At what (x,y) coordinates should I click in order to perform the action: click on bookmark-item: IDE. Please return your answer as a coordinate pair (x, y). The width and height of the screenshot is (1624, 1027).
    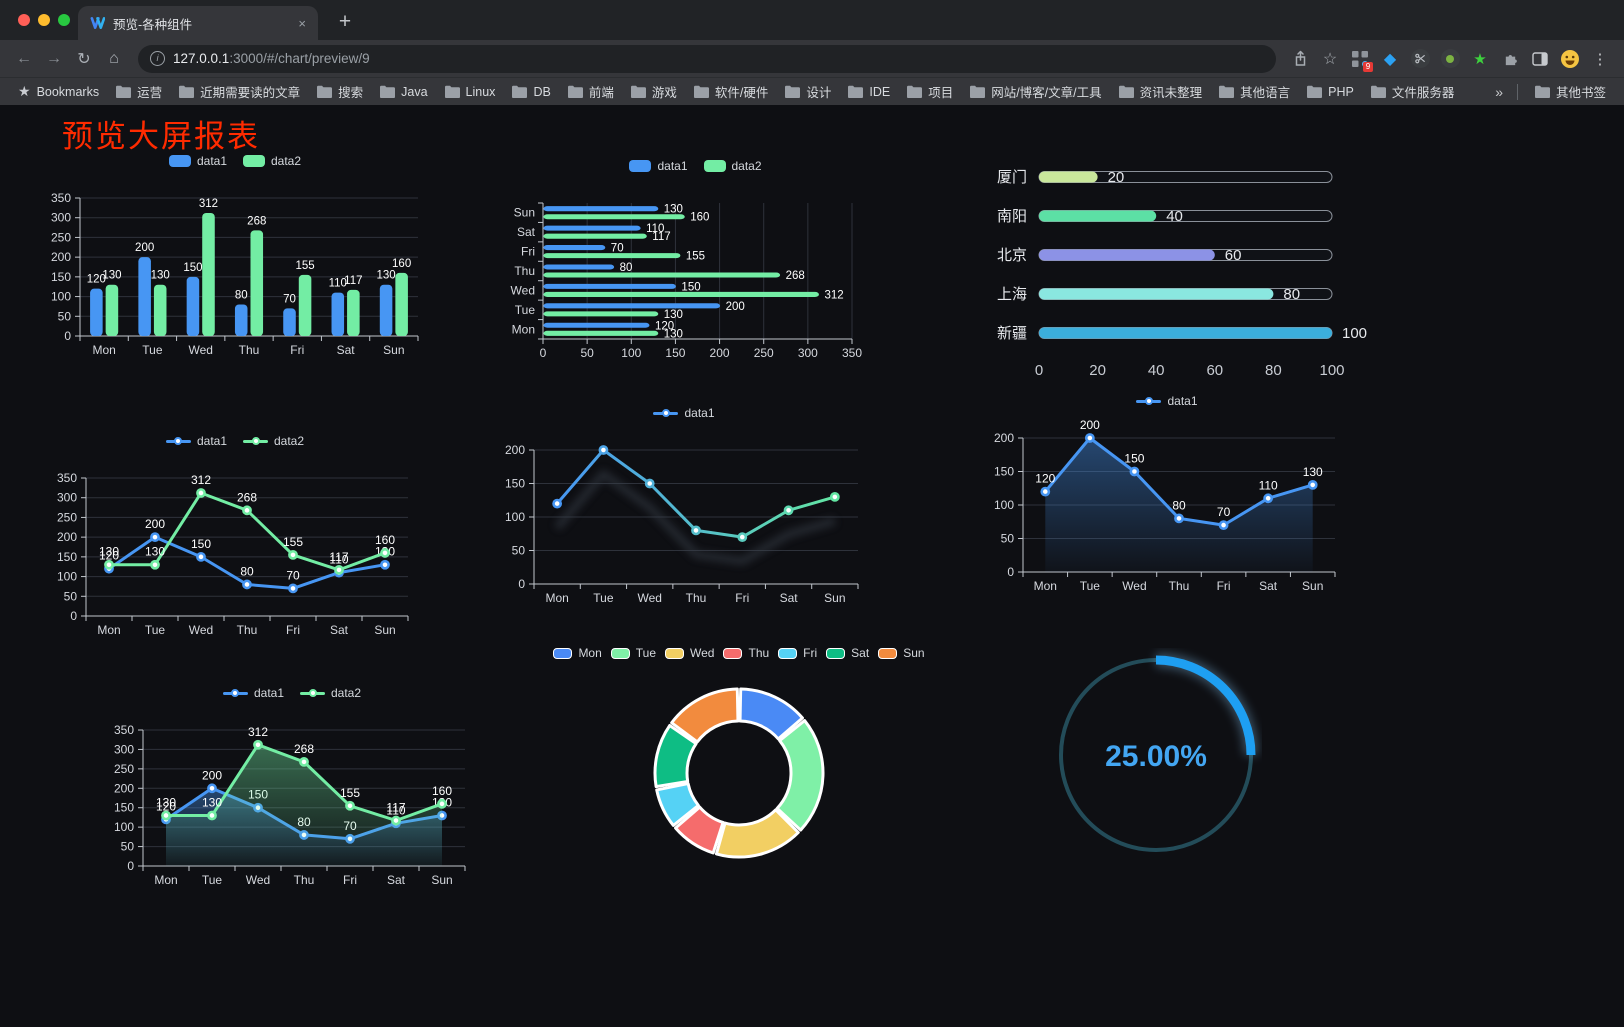
    Looking at the image, I should click on (868, 92).